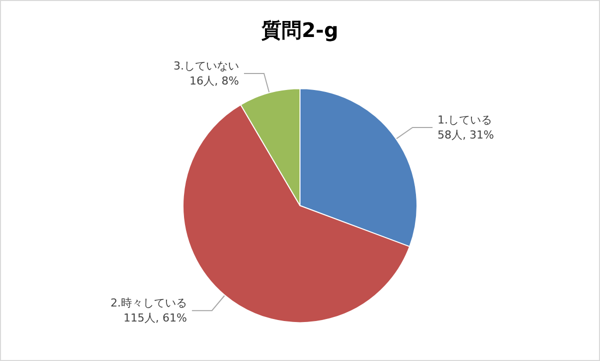 The width and height of the screenshot is (600, 361). I want to click on slice-label: 2.時々している, so click(148, 303).